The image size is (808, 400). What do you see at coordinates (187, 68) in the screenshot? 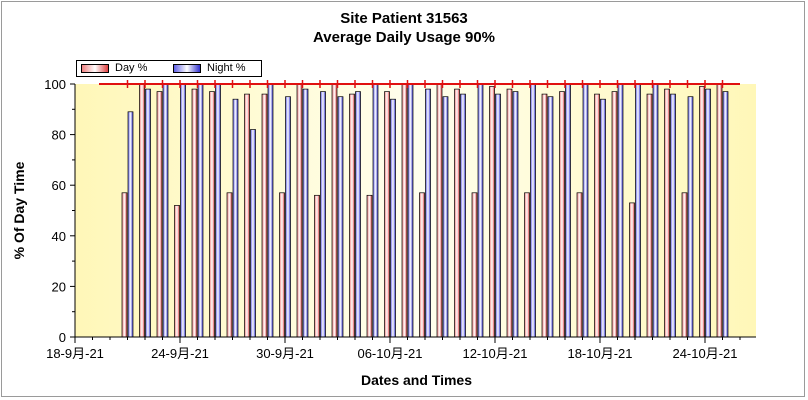
I see `legend-swatch-night` at bounding box center [187, 68].